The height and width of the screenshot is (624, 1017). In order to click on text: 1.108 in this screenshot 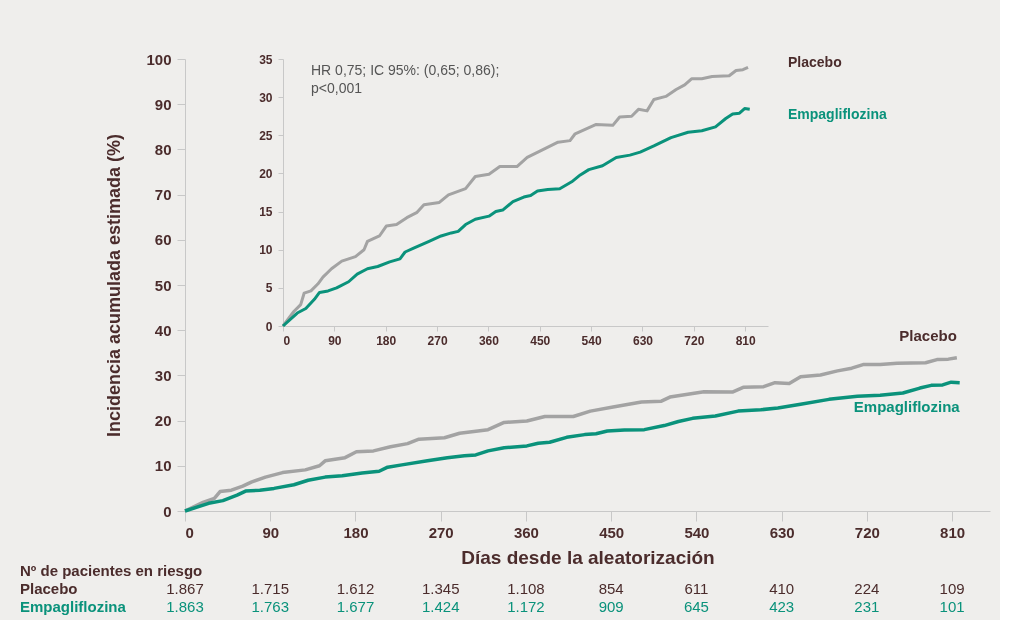, I will do `click(526, 588)`.